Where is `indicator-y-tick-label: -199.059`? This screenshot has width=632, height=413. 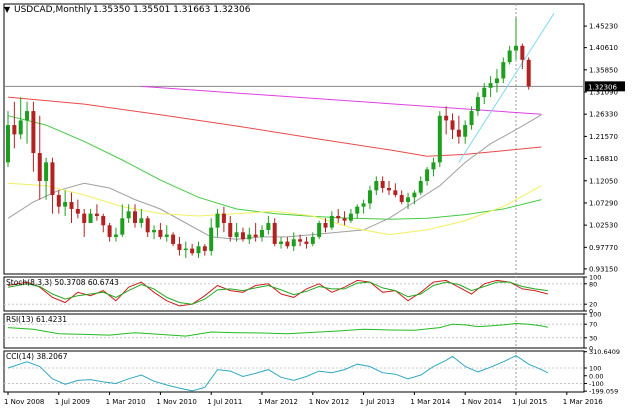
indicator-y-tick-label: -199.059 is located at coordinates (603, 392).